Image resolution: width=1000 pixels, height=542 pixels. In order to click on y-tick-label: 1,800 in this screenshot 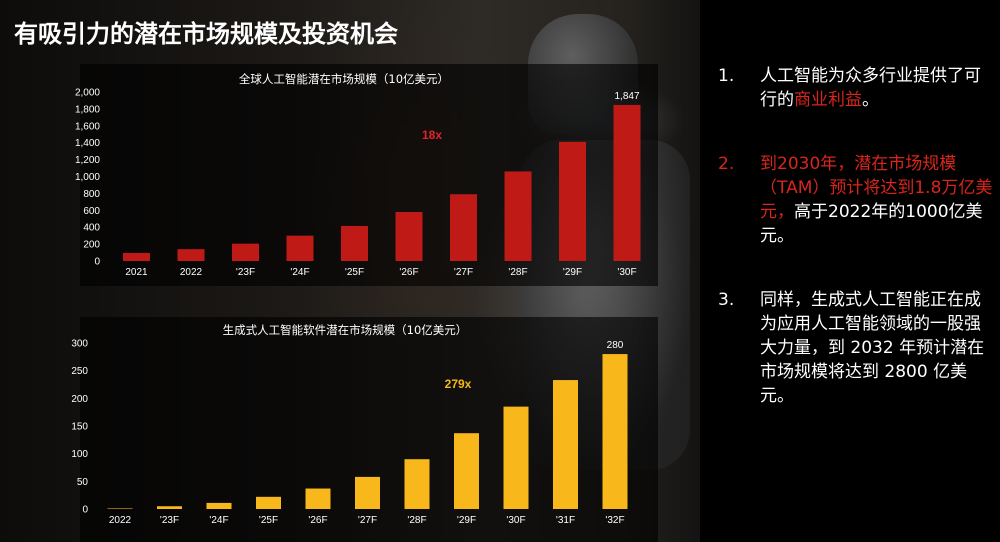, I will do `click(87, 109)`.